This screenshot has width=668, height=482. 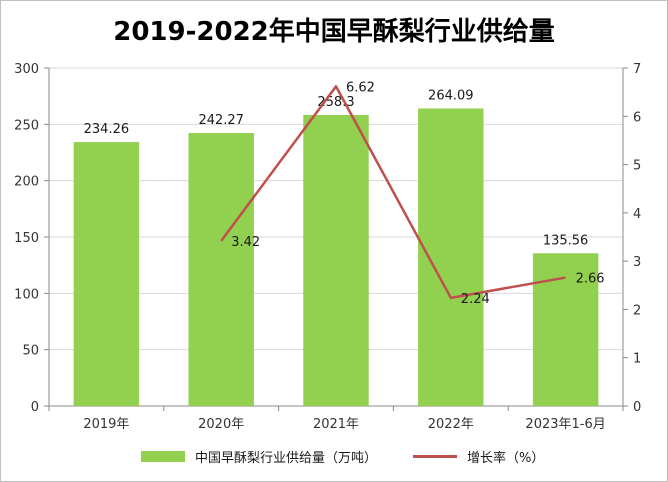 What do you see at coordinates (26, 182) in the screenshot?
I see `y-left-tick-label: 200` at bounding box center [26, 182].